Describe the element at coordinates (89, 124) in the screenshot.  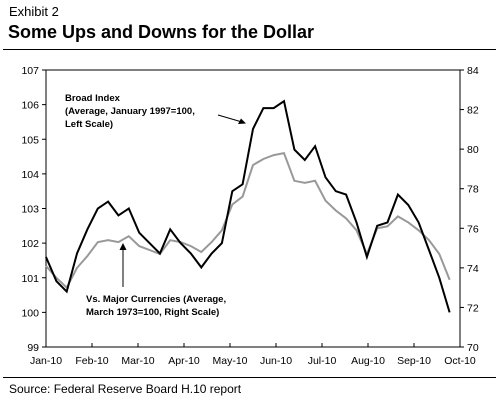
I see `annotation-broad-index-line-3: Left Scale)` at that location.